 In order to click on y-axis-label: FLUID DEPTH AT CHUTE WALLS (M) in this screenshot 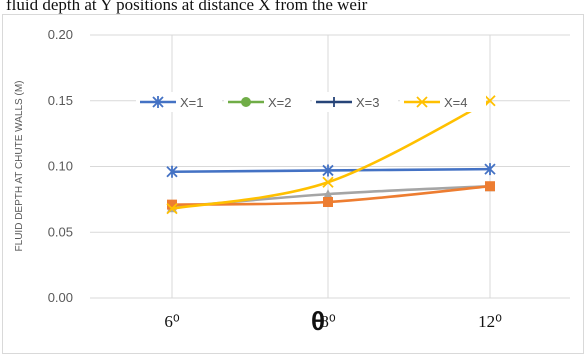, I will do `click(19, 166)`.